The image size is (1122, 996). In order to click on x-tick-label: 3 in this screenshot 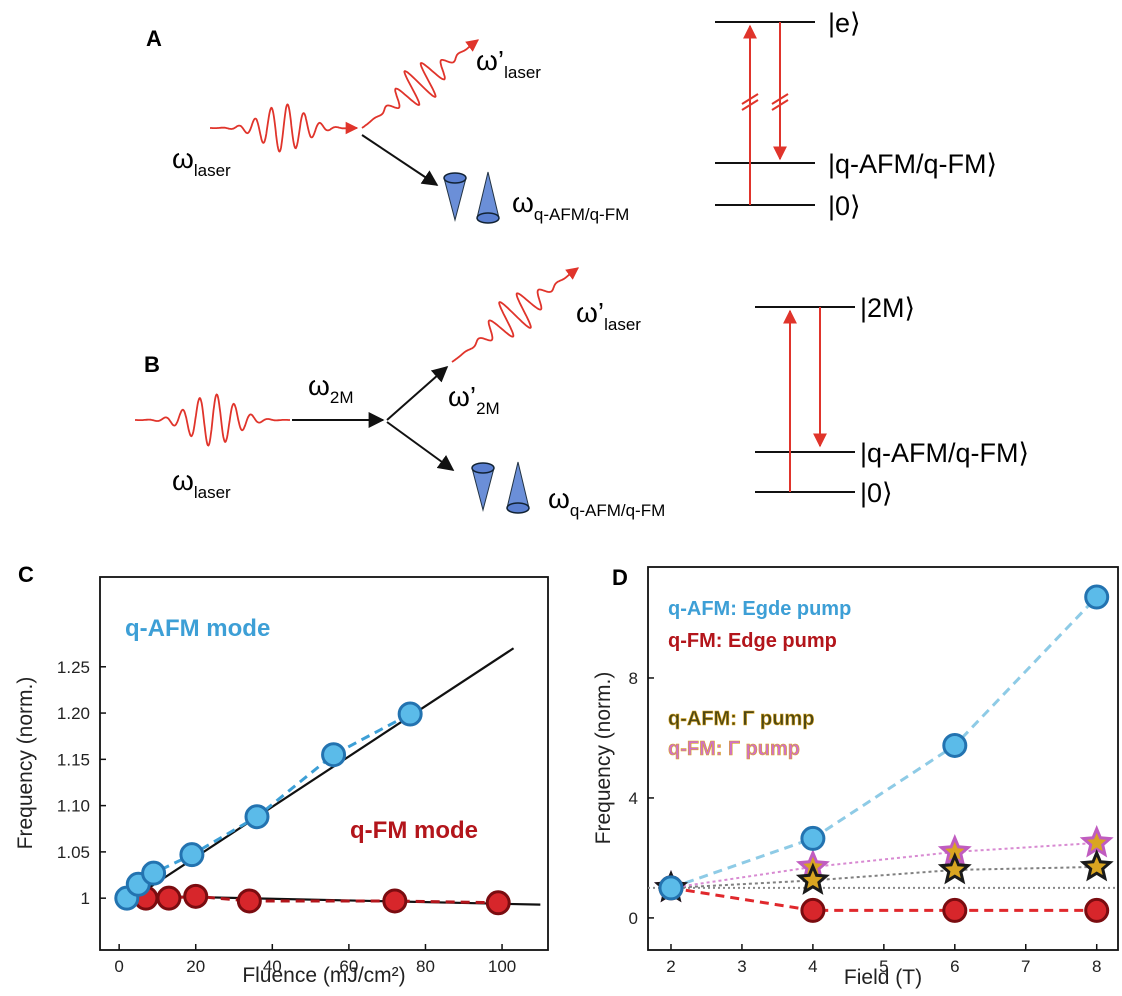, I will do `click(741, 966)`.